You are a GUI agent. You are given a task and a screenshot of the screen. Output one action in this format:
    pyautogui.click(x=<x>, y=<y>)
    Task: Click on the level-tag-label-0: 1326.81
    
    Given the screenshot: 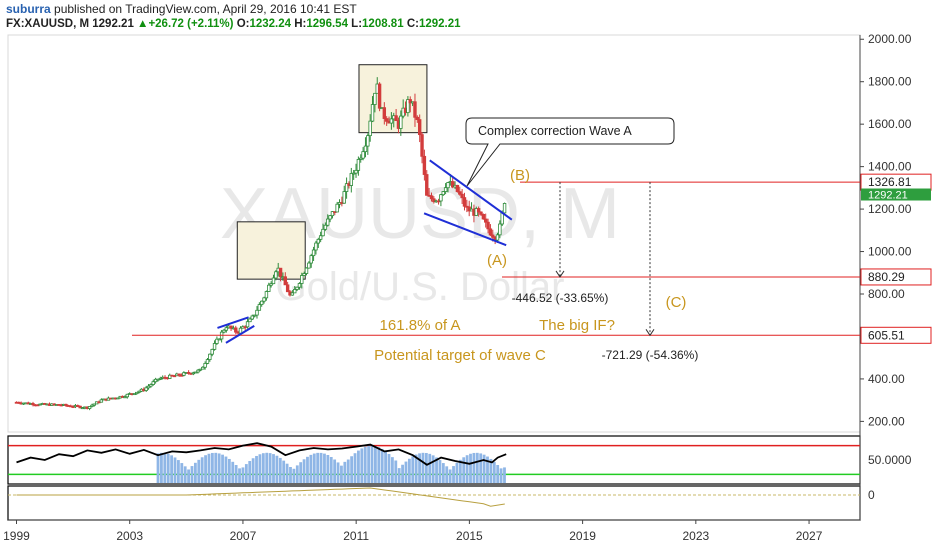 What is the action you would take?
    pyautogui.click(x=890, y=182)
    